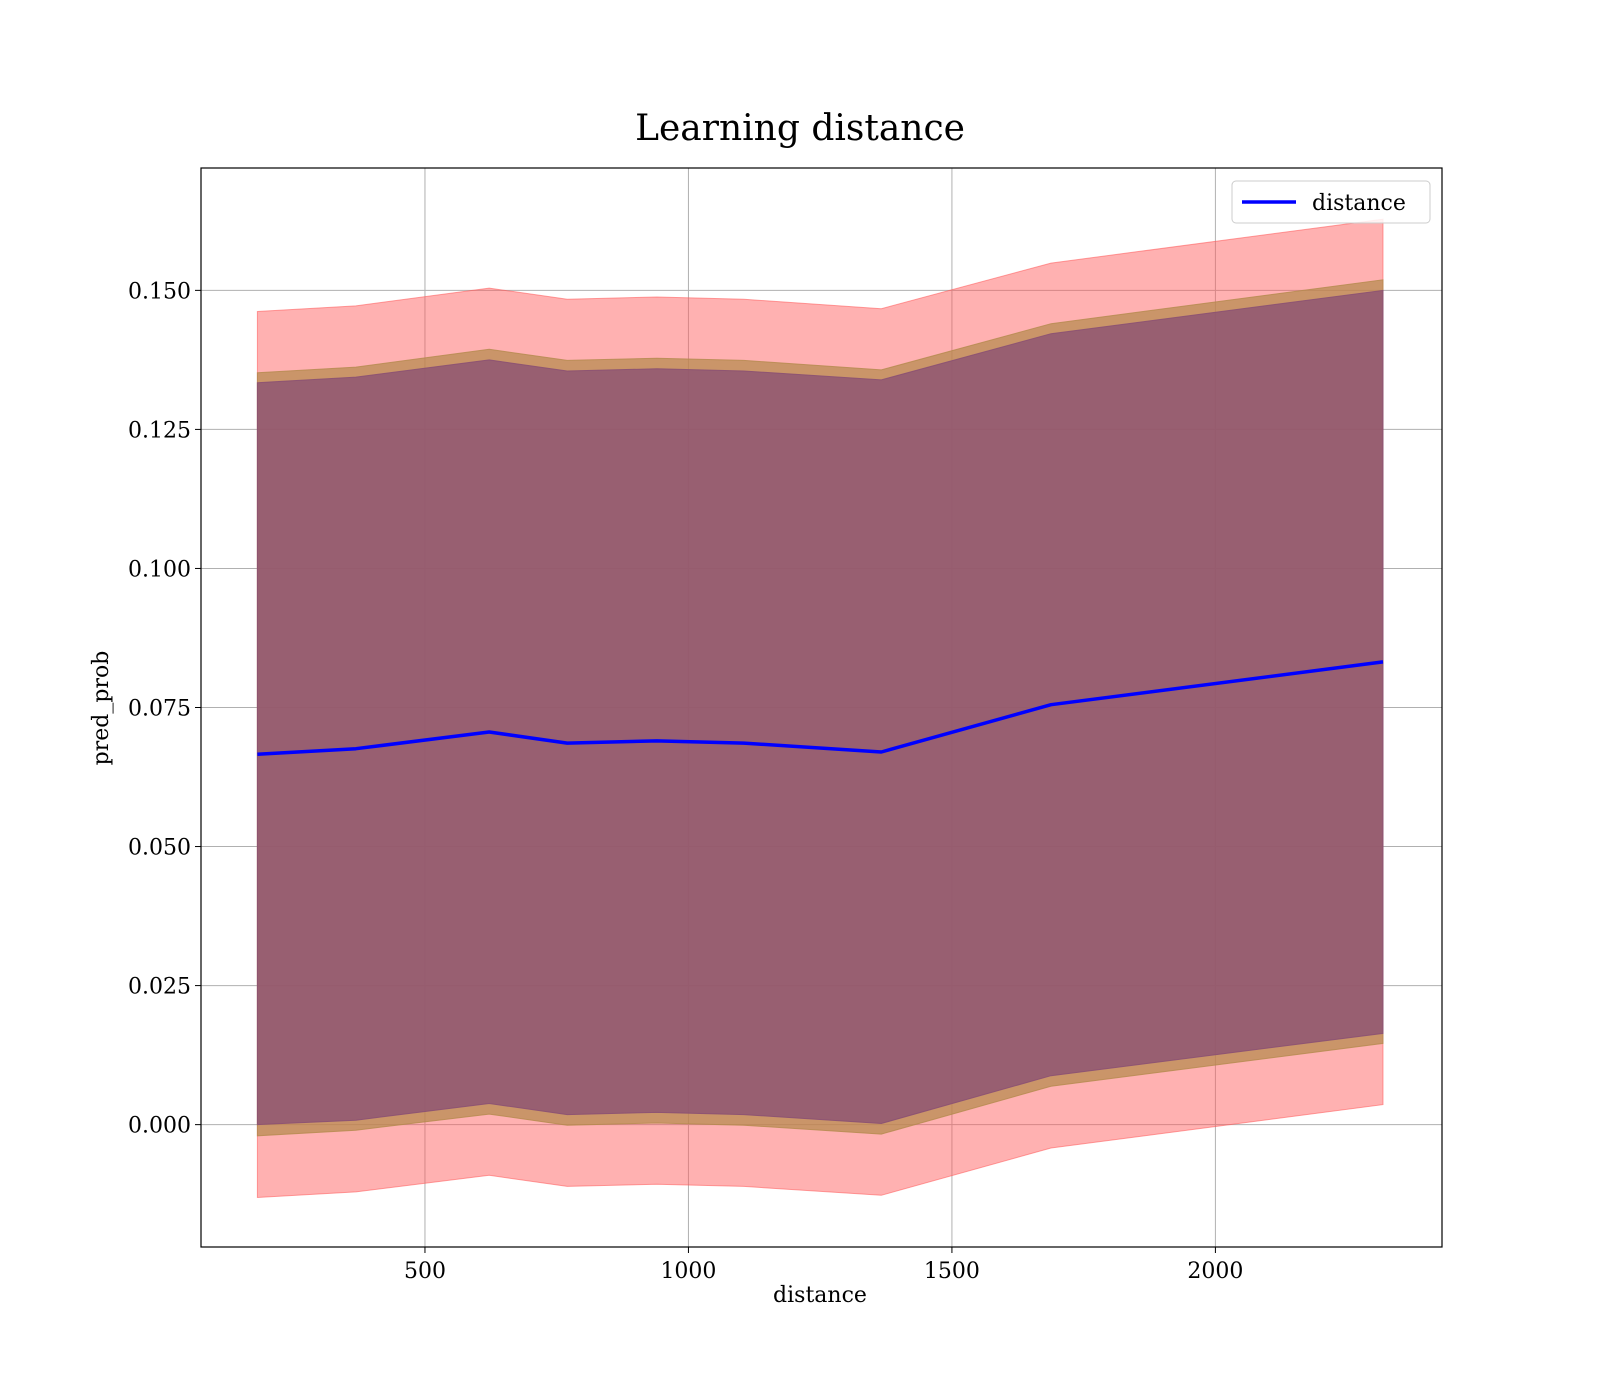  I want to click on legend: distance, so click(1331, 202).